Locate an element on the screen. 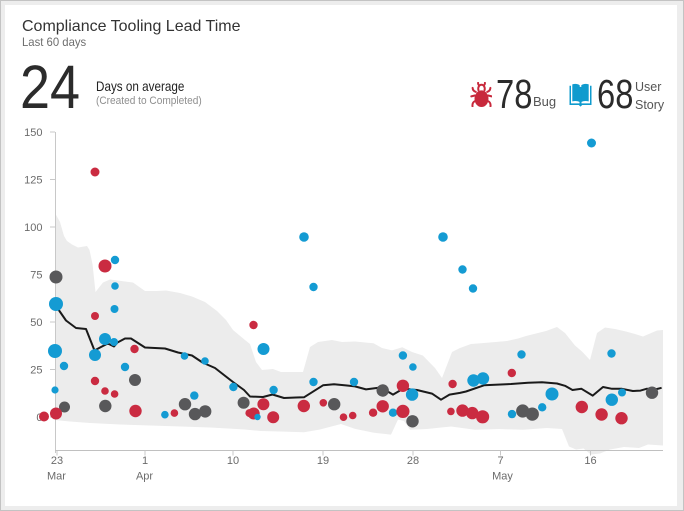 The height and width of the screenshot is (511, 684). svg-text: 1 is located at coordinates (145, 461).